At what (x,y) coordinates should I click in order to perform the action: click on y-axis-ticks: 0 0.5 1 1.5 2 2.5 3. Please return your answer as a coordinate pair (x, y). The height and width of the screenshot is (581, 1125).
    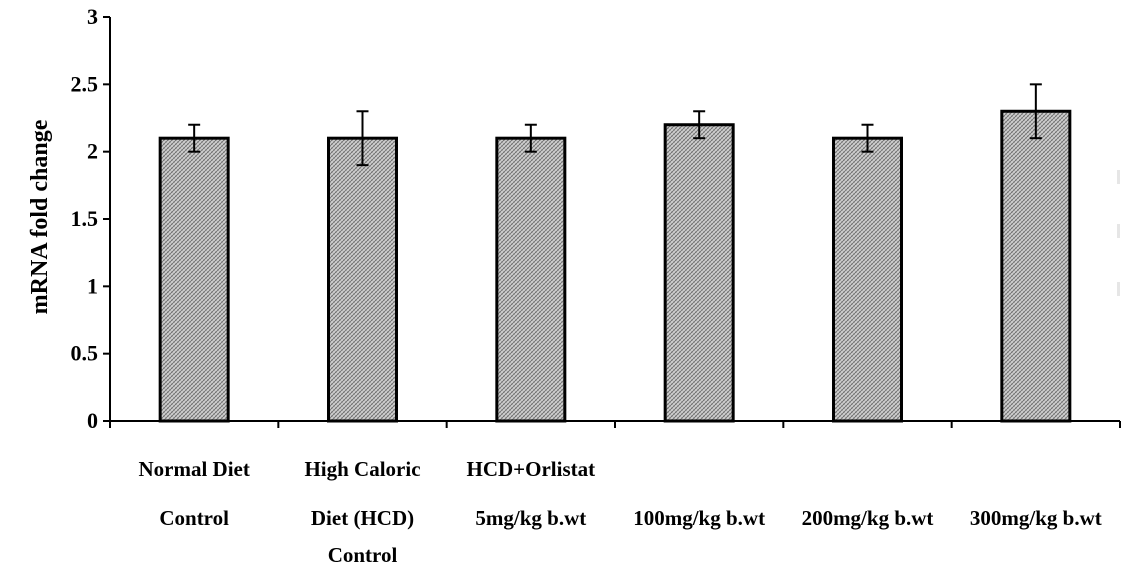
    Looking at the image, I should click on (90, 218).